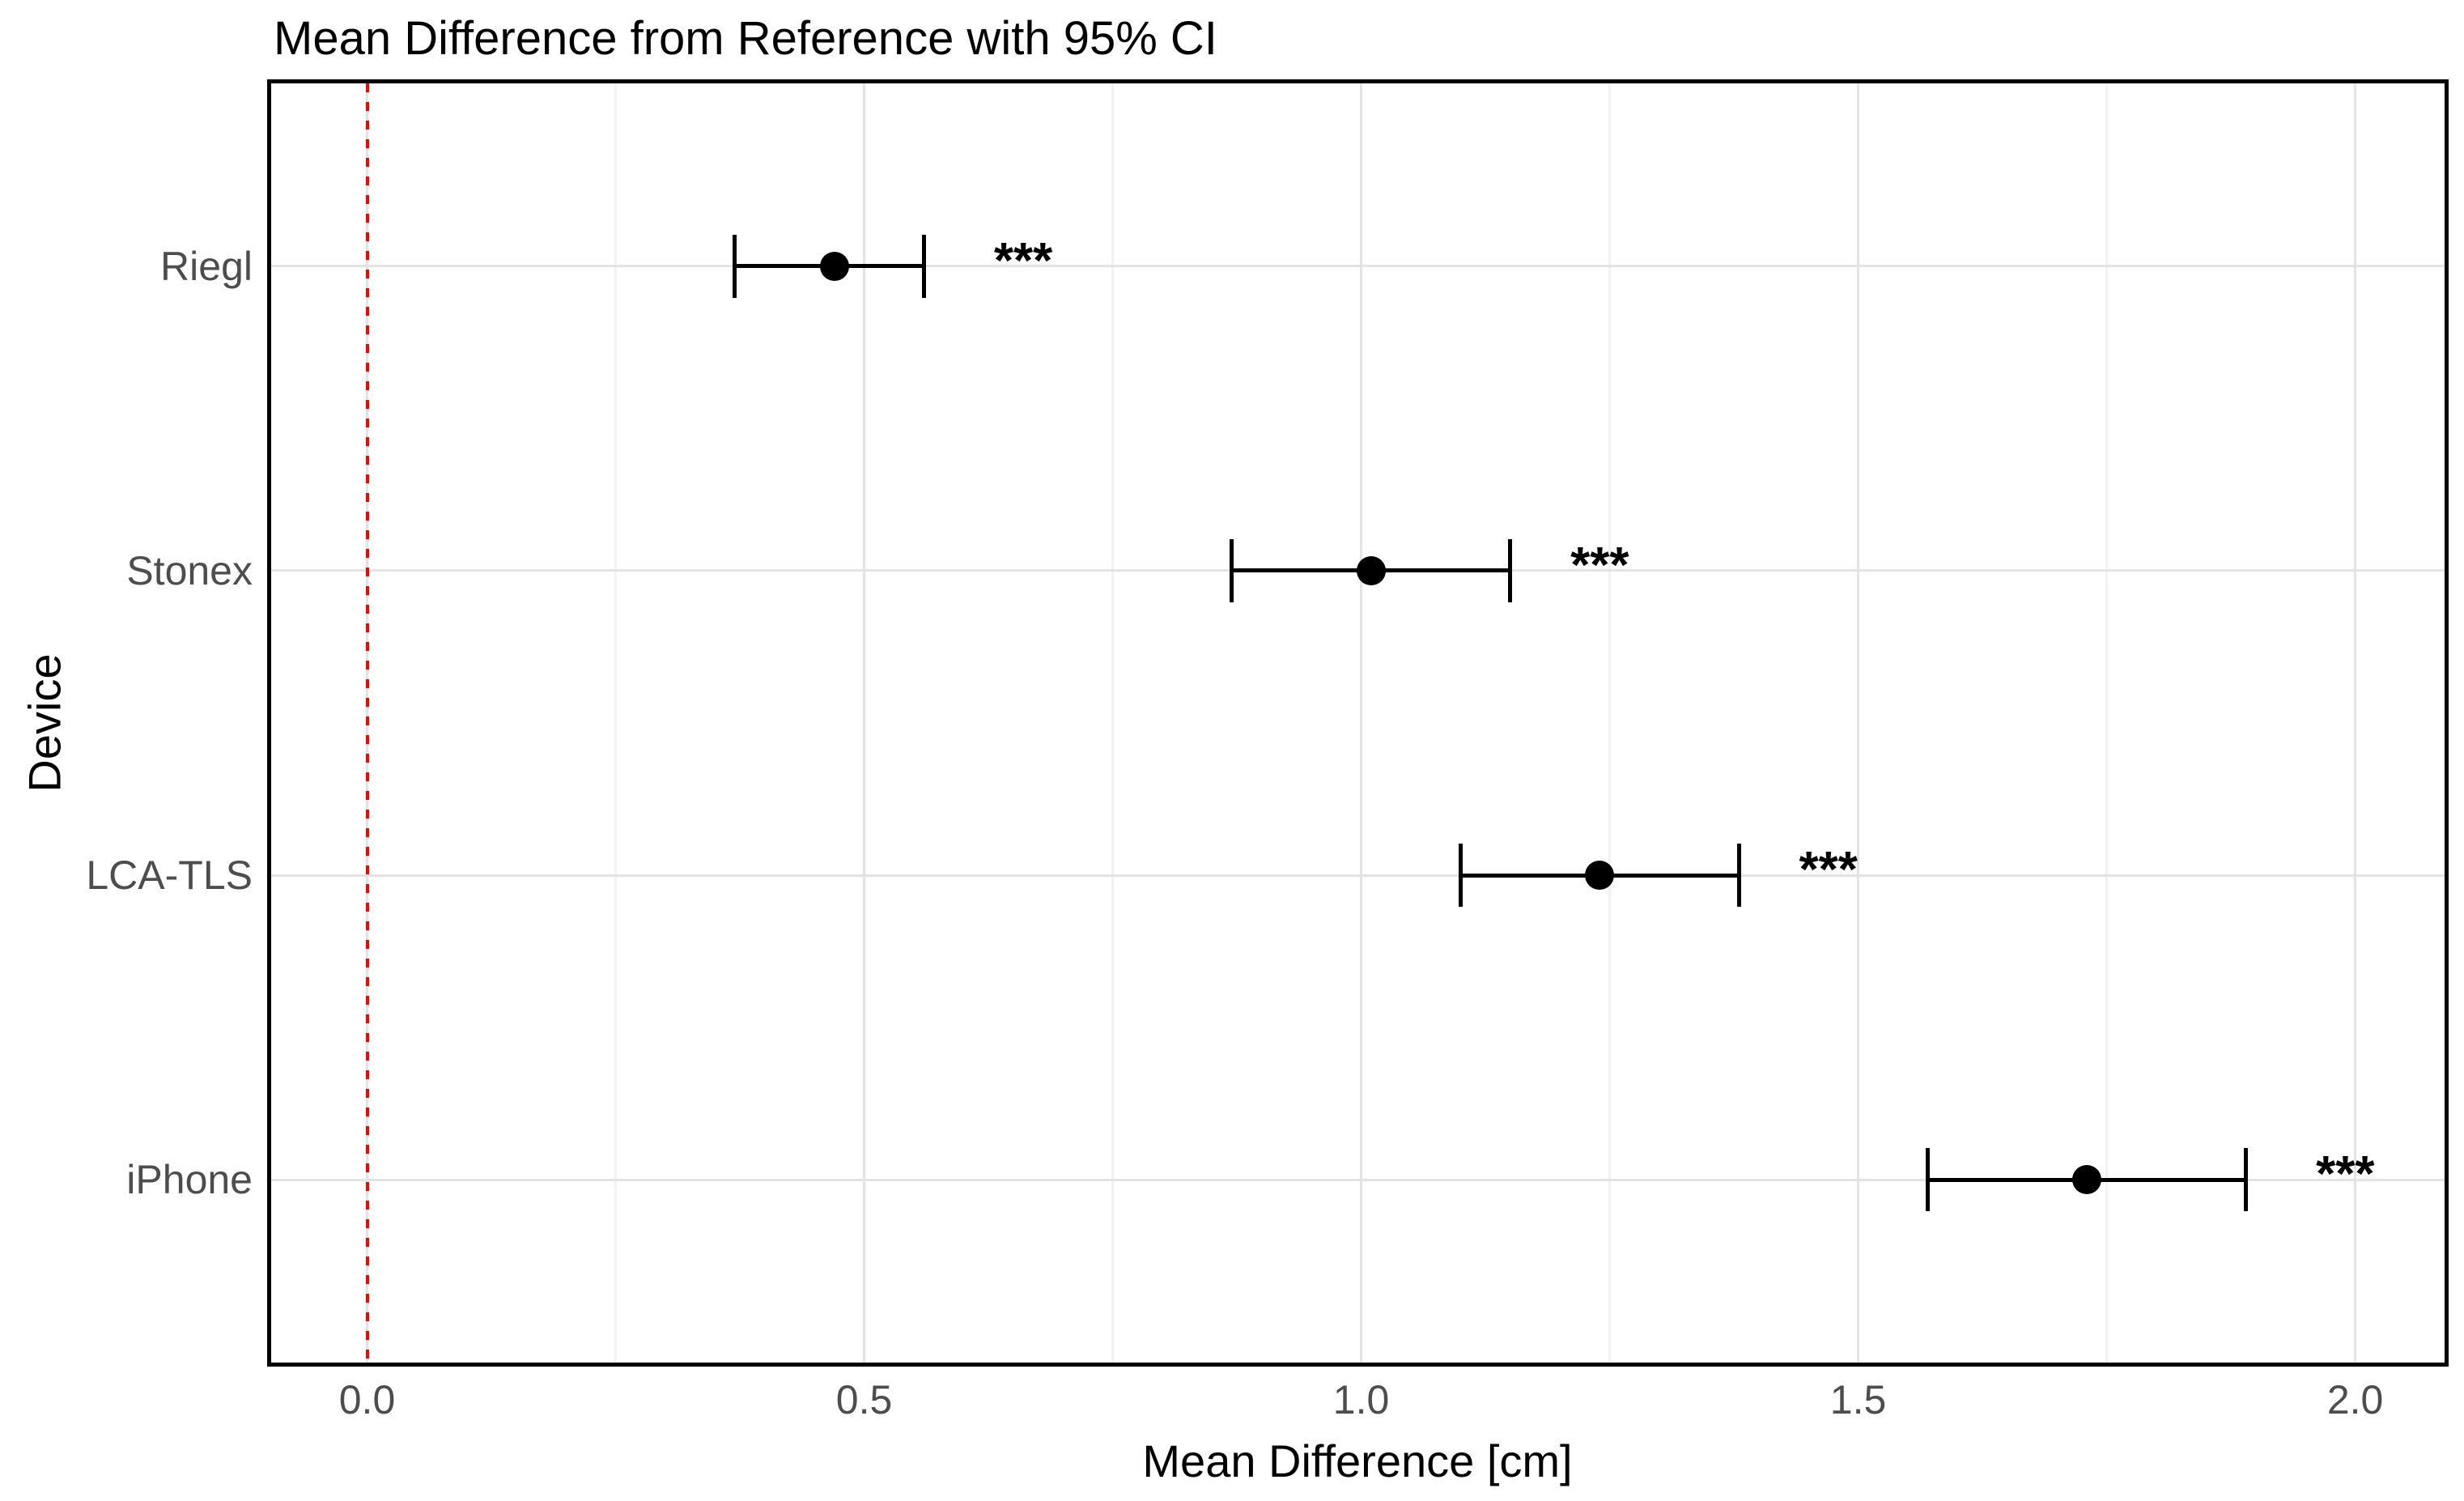 Image resolution: width=2464 pixels, height=1501 pixels. I want to click on zero-reference-line, so click(367, 723).